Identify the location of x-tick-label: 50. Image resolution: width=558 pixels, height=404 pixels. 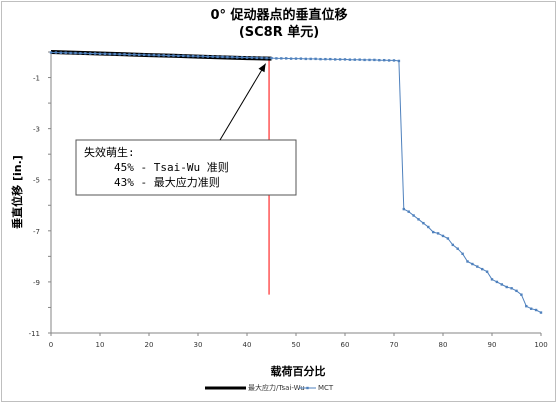
(296, 345).